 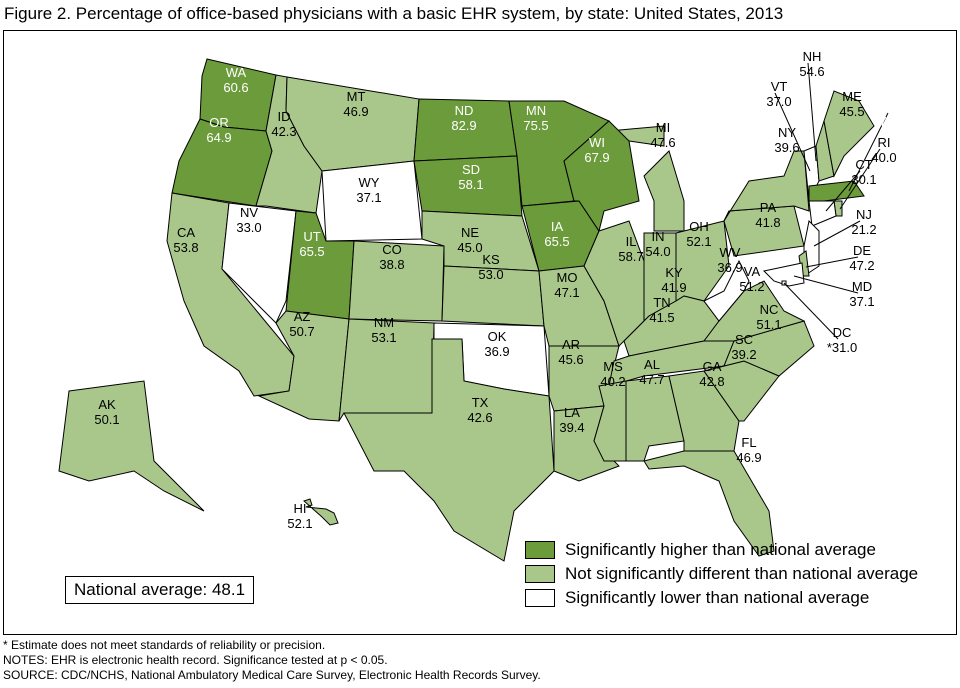 I want to click on state-label-PA: PA, so click(x=768, y=207).